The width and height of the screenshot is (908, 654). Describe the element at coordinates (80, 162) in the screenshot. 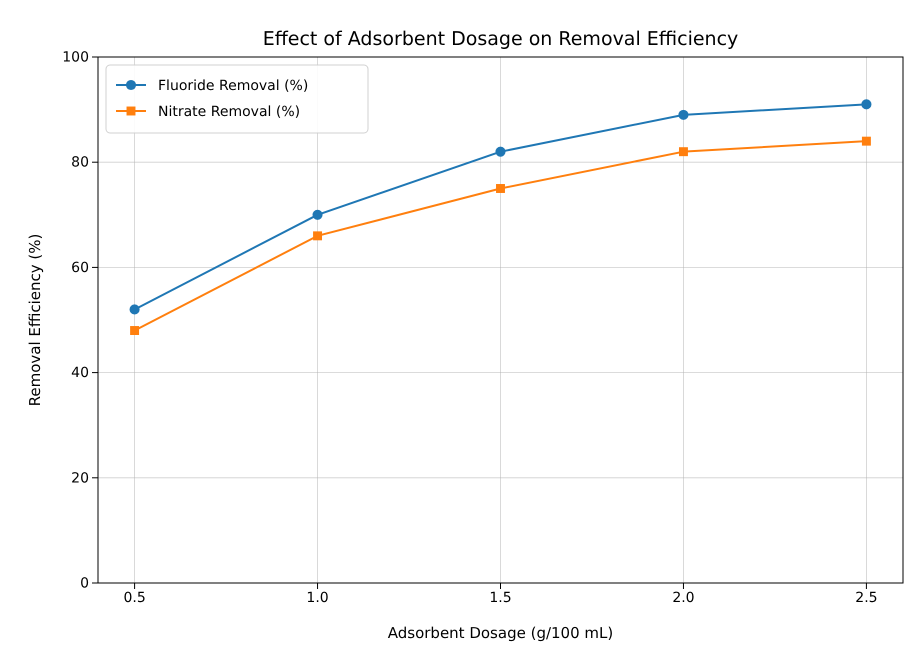

I see `y-tick-label: 80` at that location.